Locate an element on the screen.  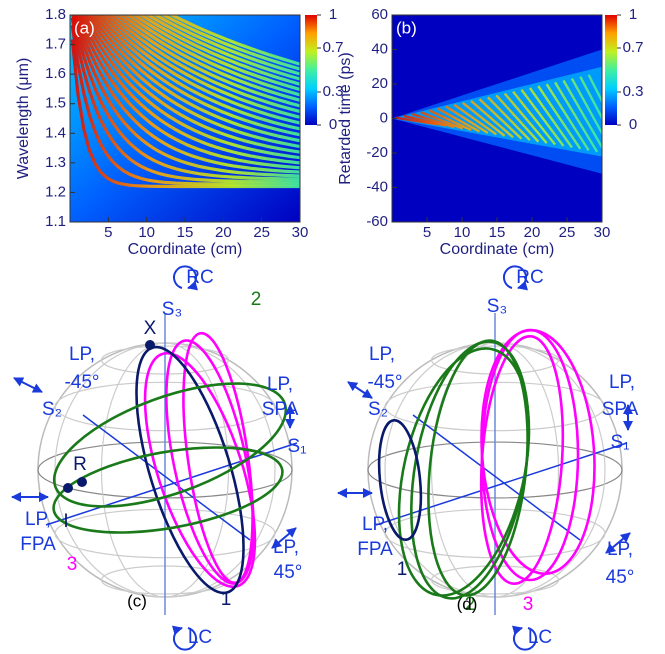
sphere-label: S₂ is located at coordinates (378, 409).